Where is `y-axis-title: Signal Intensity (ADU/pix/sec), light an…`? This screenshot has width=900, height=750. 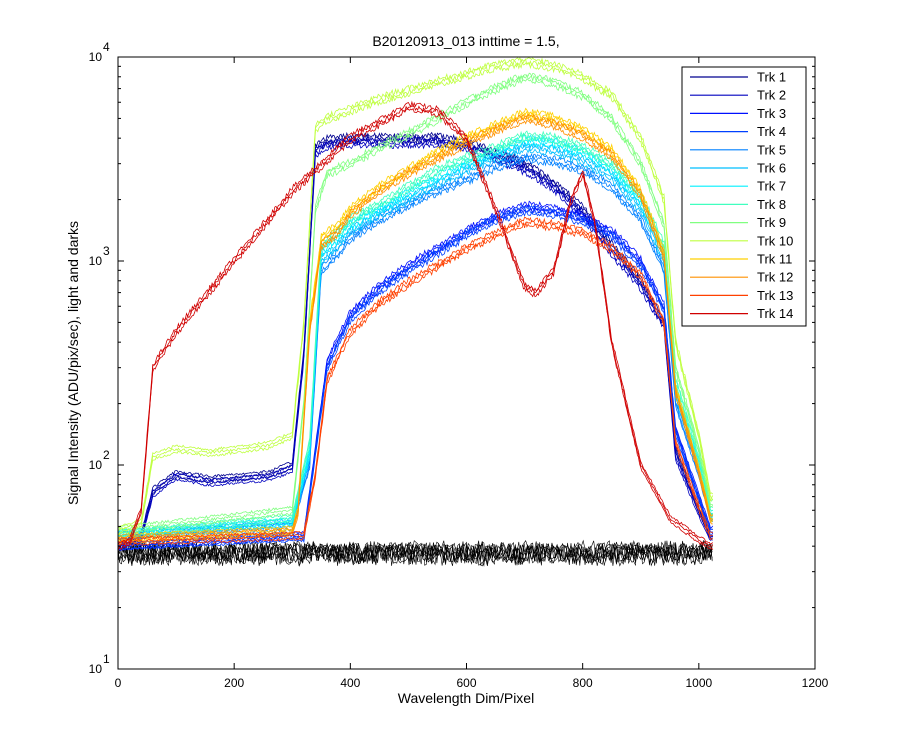
y-axis-title: Signal Intensity (ADU/pix/sec), light an… is located at coordinates (73, 363).